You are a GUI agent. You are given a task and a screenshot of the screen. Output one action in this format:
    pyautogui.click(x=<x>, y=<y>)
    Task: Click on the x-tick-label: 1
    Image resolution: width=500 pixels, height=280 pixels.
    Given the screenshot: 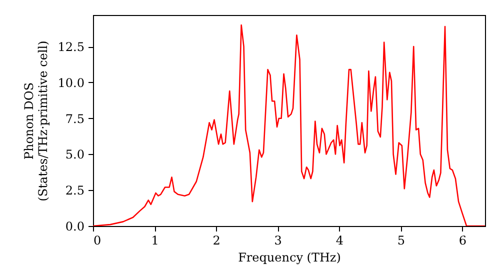 What is the action you would take?
    pyautogui.click(x=155, y=241)
    